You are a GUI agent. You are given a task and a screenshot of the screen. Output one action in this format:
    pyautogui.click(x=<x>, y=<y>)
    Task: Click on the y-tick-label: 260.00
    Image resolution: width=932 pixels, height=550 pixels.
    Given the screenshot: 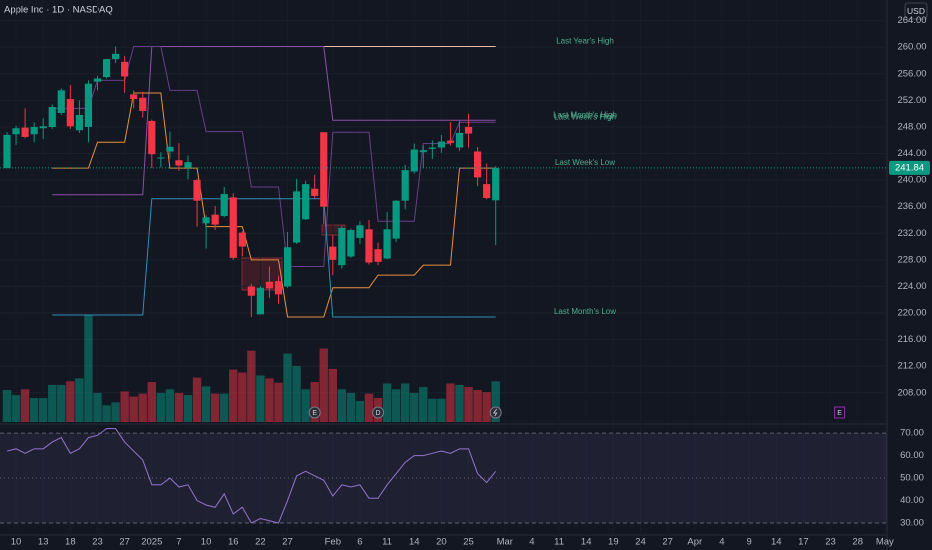 What is the action you would take?
    pyautogui.click(x=911, y=47)
    